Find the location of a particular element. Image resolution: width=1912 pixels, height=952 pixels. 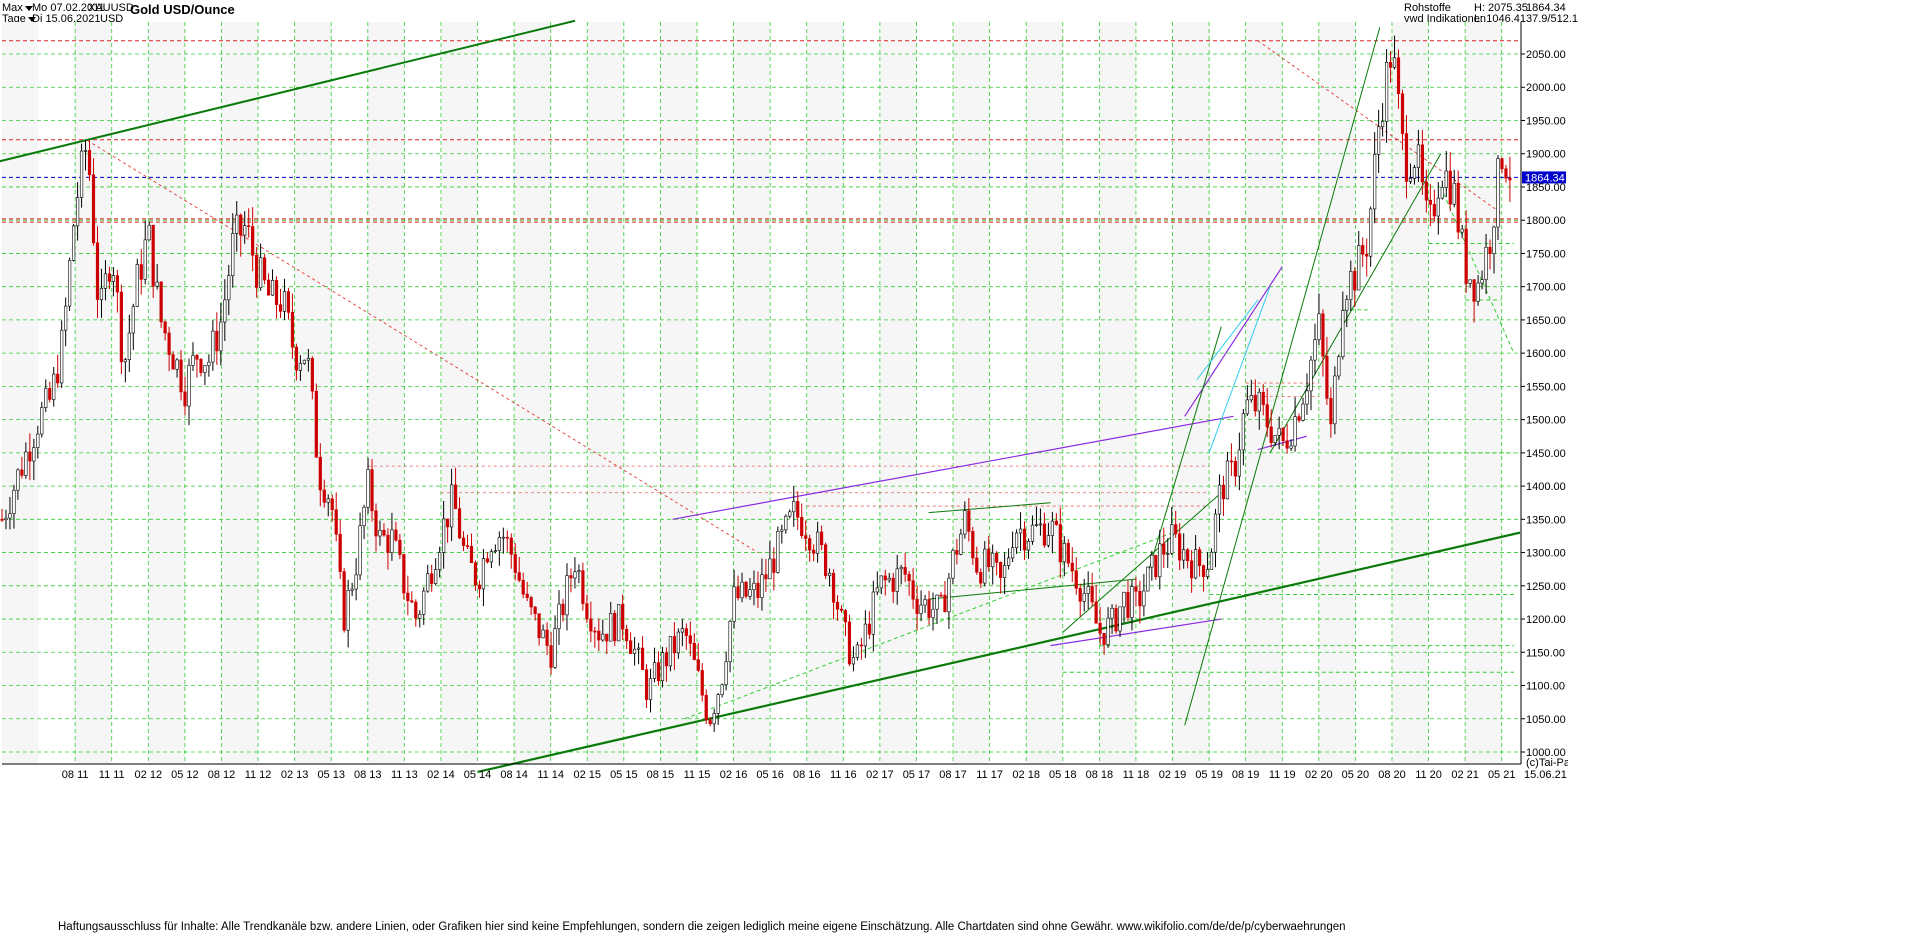

y-tick-label: 1850.00 is located at coordinates (1546, 188).